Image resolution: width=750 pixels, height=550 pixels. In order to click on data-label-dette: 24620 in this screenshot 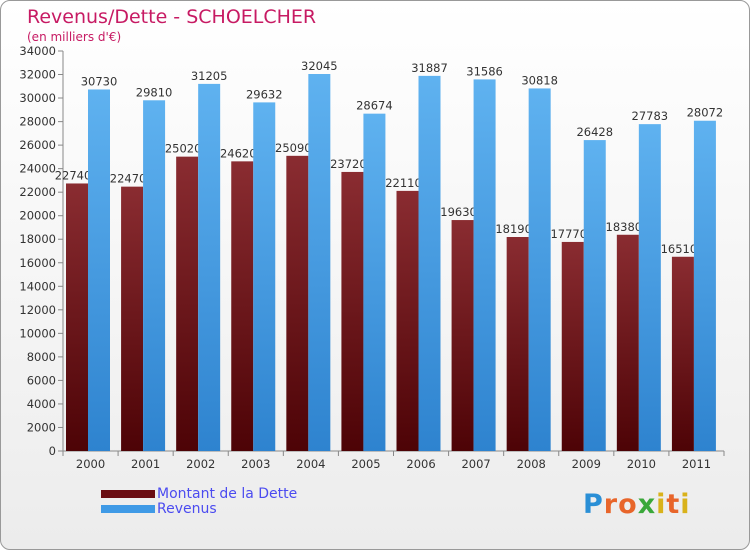, I will do `click(238, 153)`.